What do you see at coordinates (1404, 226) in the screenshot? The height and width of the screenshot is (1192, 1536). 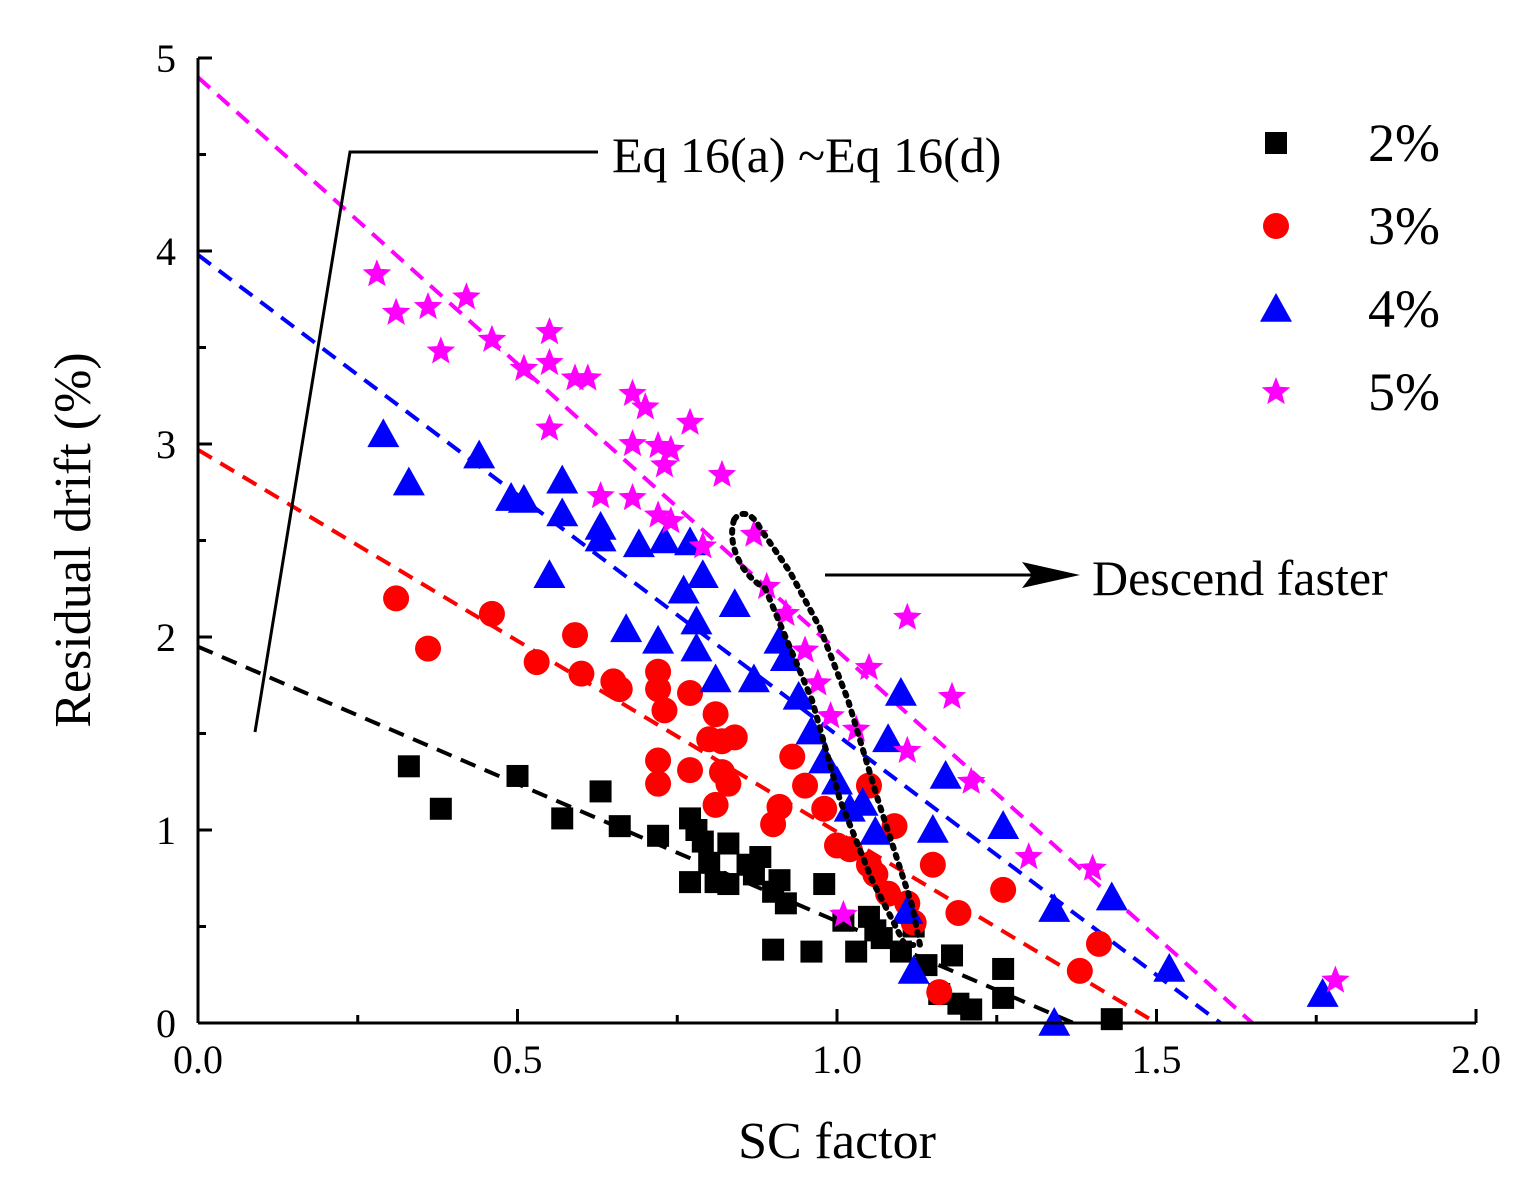 I see `legend-label: 3%` at bounding box center [1404, 226].